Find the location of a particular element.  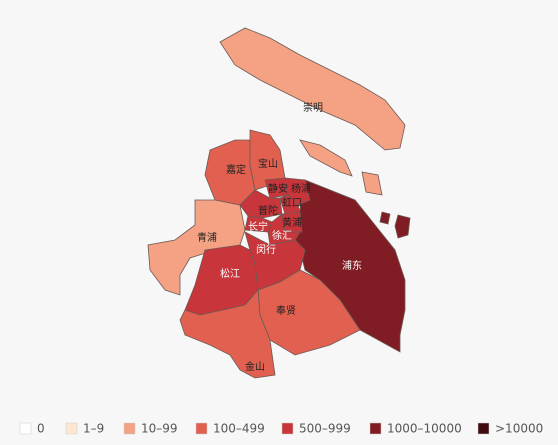

region-label: 黄浦 is located at coordinates (292, 222).